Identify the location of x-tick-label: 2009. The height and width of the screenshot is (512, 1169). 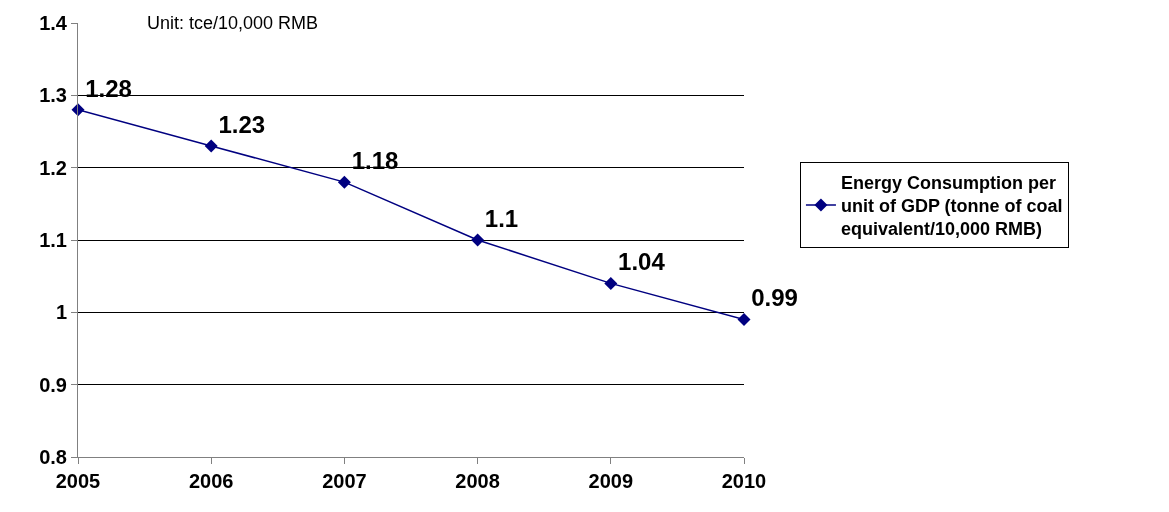
(611, 481).